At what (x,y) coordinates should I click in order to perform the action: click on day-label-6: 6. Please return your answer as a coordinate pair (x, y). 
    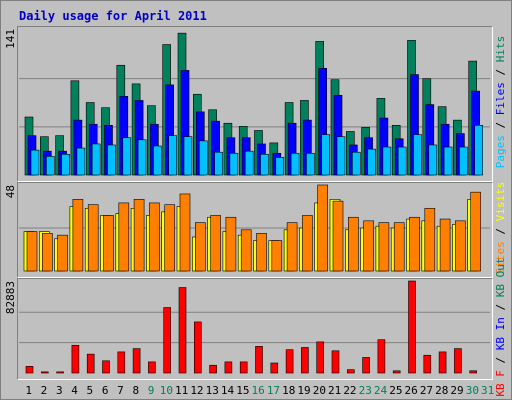
    Looking at the image, I should click on (105, 390).